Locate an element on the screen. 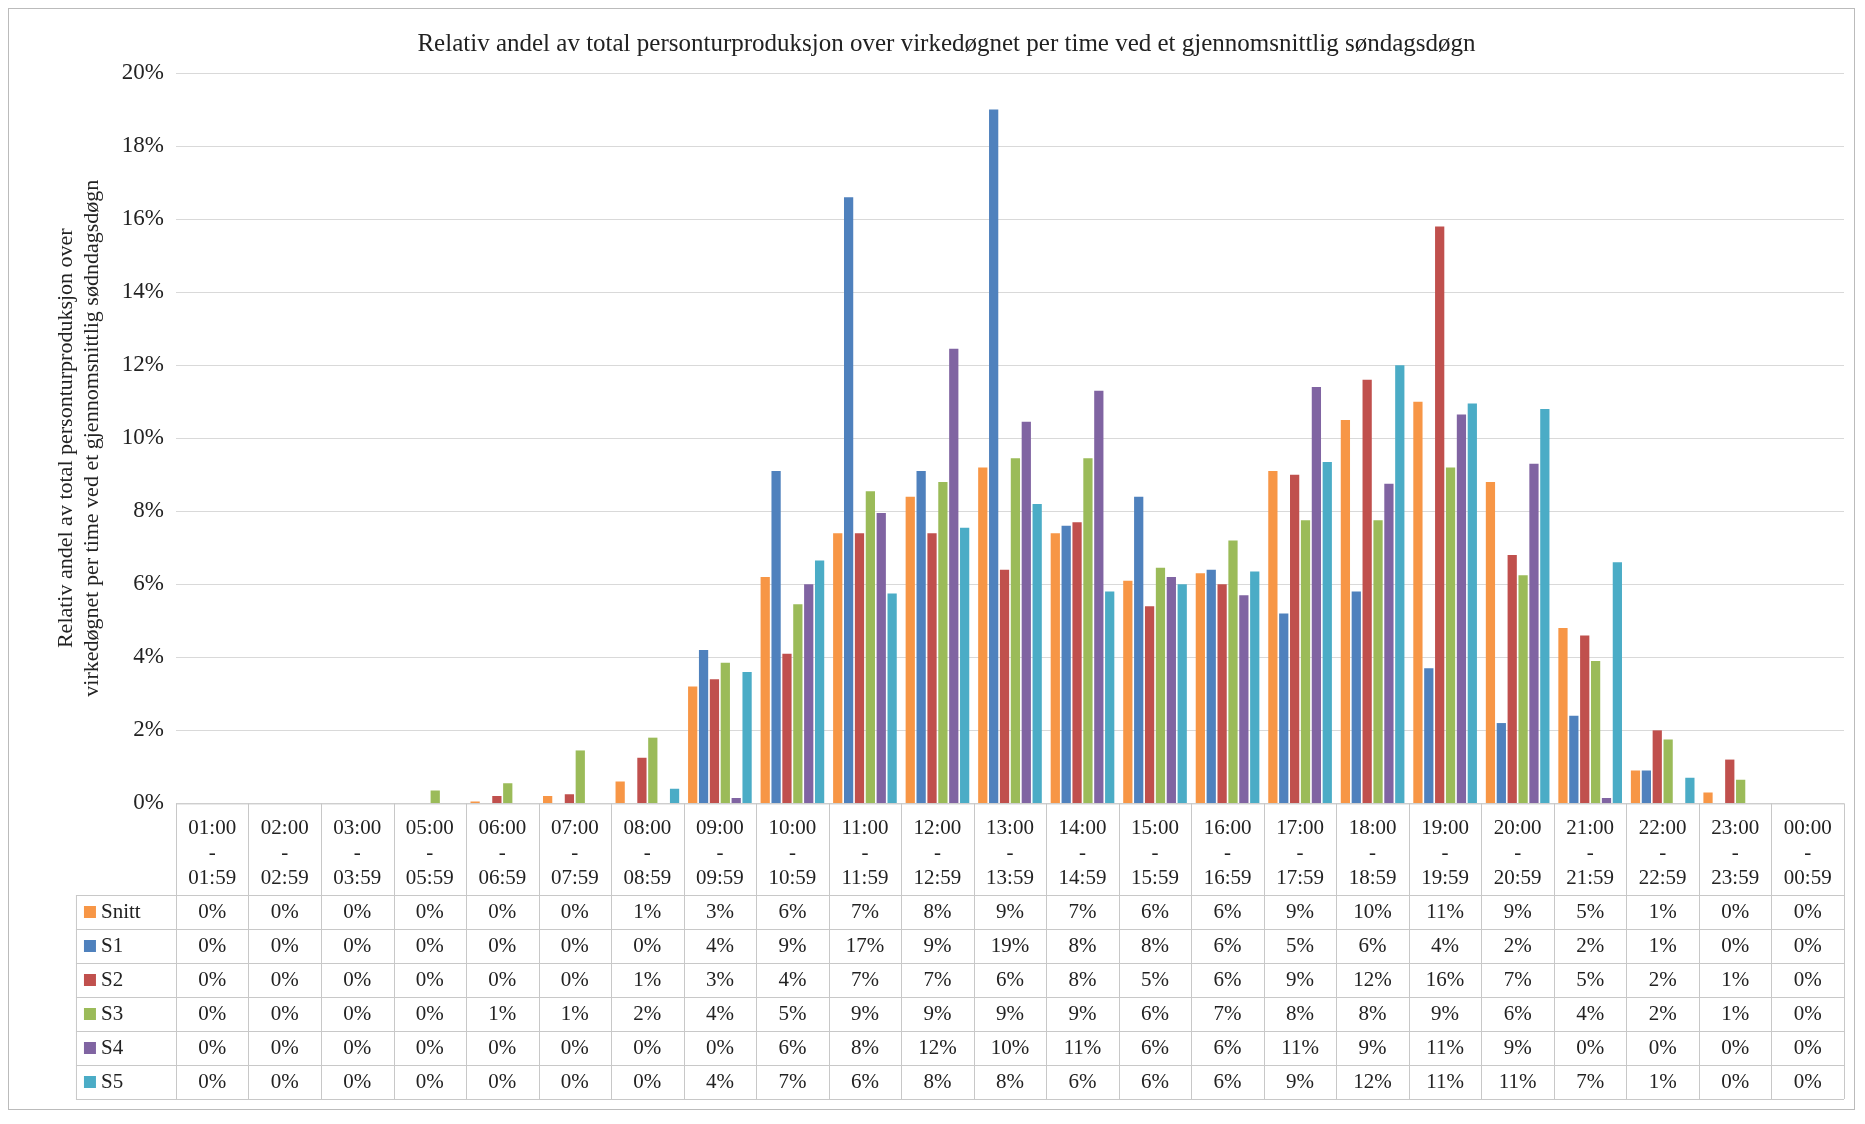 This screenshot has height=1124, width=1865. x-tick-label: 21:00 - 21:59 is located at coordinates (1590, 851).